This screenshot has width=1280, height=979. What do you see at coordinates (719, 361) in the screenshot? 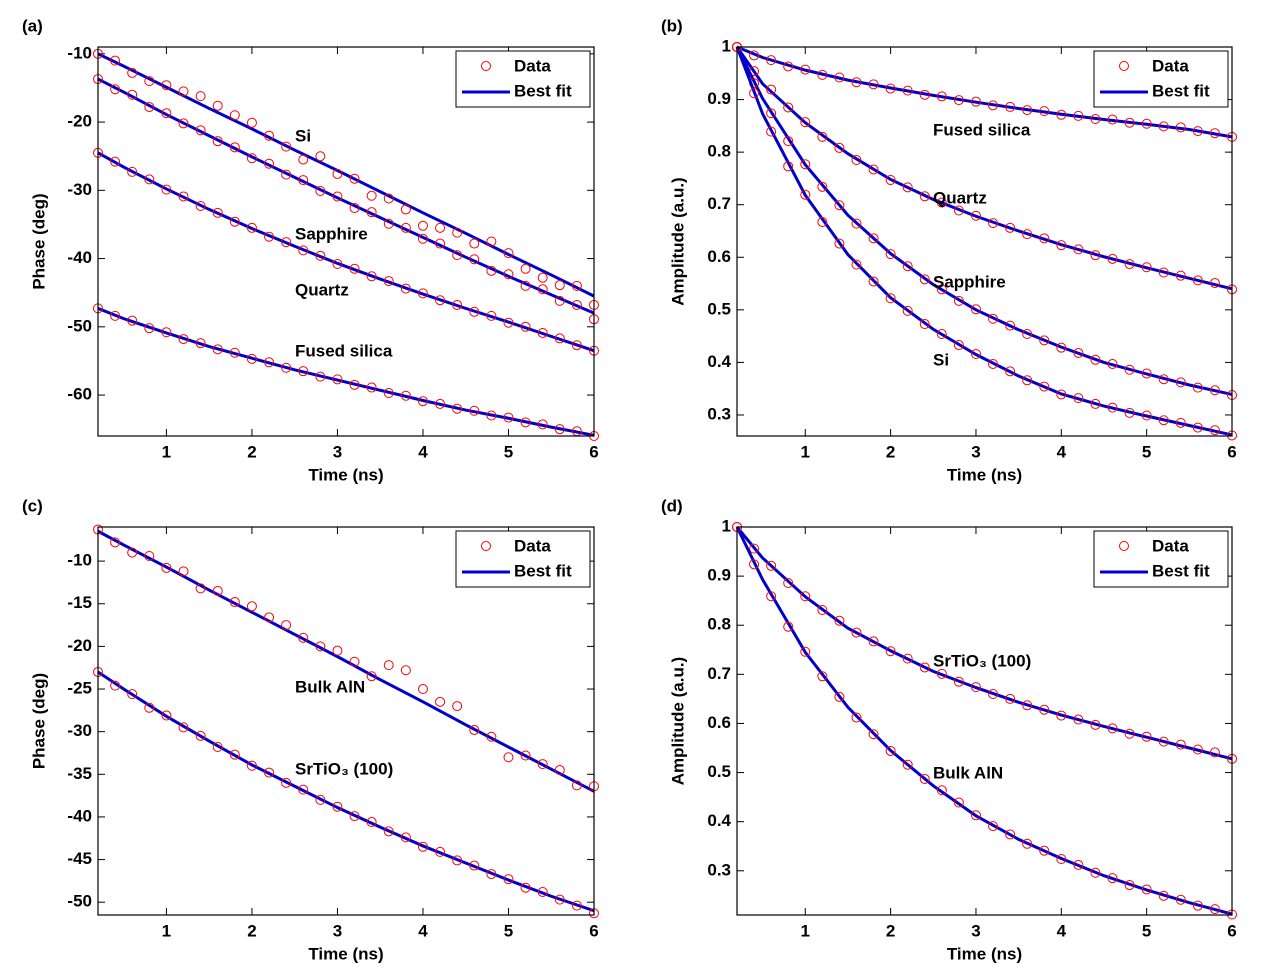
I see `y-tick-label: 0.4` at bounding box center [719, 361].